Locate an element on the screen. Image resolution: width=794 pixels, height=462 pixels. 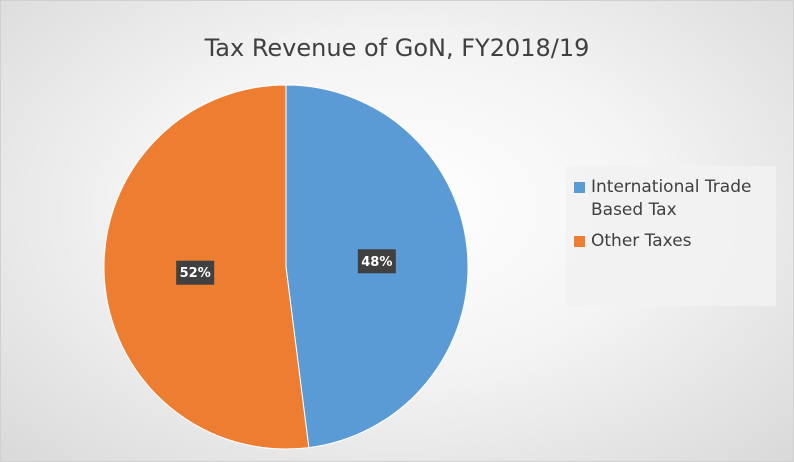
legend-label: International Trade Based Tax is located at coordinates (671, 198).